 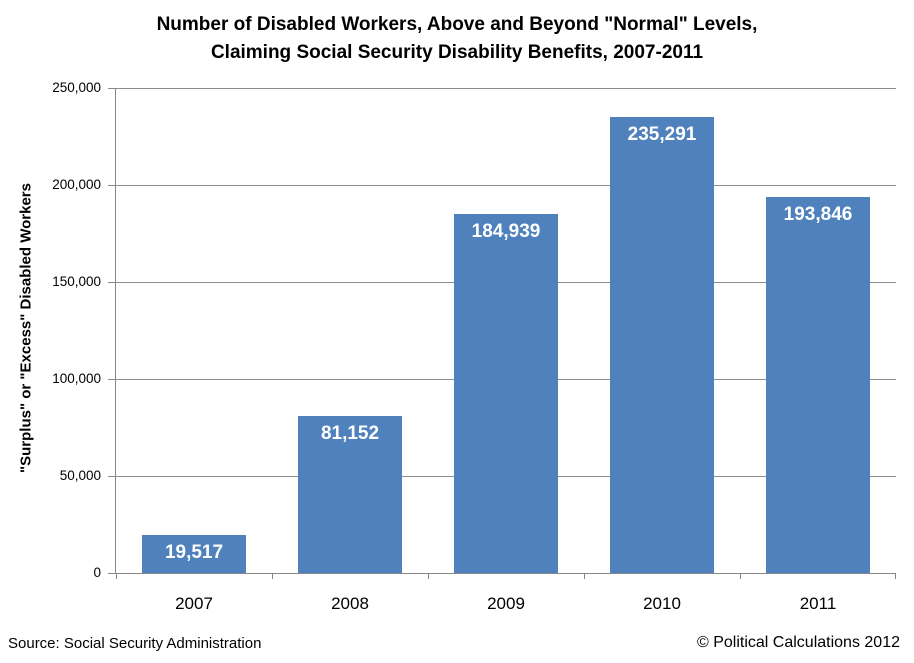 I want to click on x-tick-label: 2008, so click(x=350, y=603).